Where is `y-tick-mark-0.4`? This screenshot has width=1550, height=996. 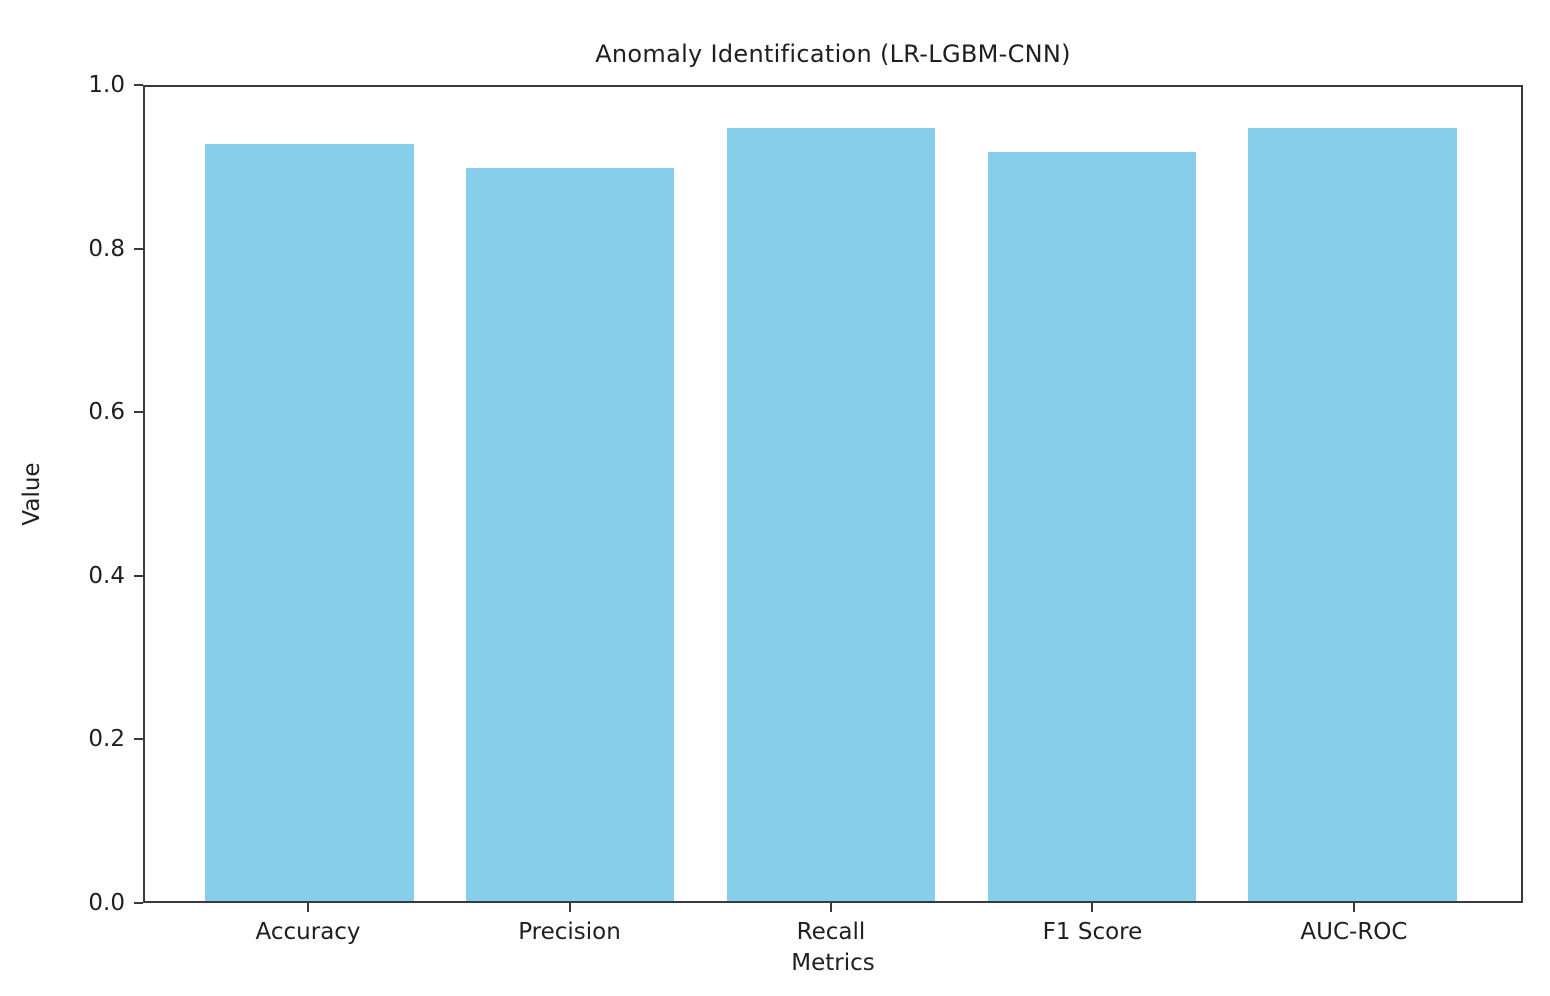
y-tick-mark-0.4 is located at coordinates (138, 575).